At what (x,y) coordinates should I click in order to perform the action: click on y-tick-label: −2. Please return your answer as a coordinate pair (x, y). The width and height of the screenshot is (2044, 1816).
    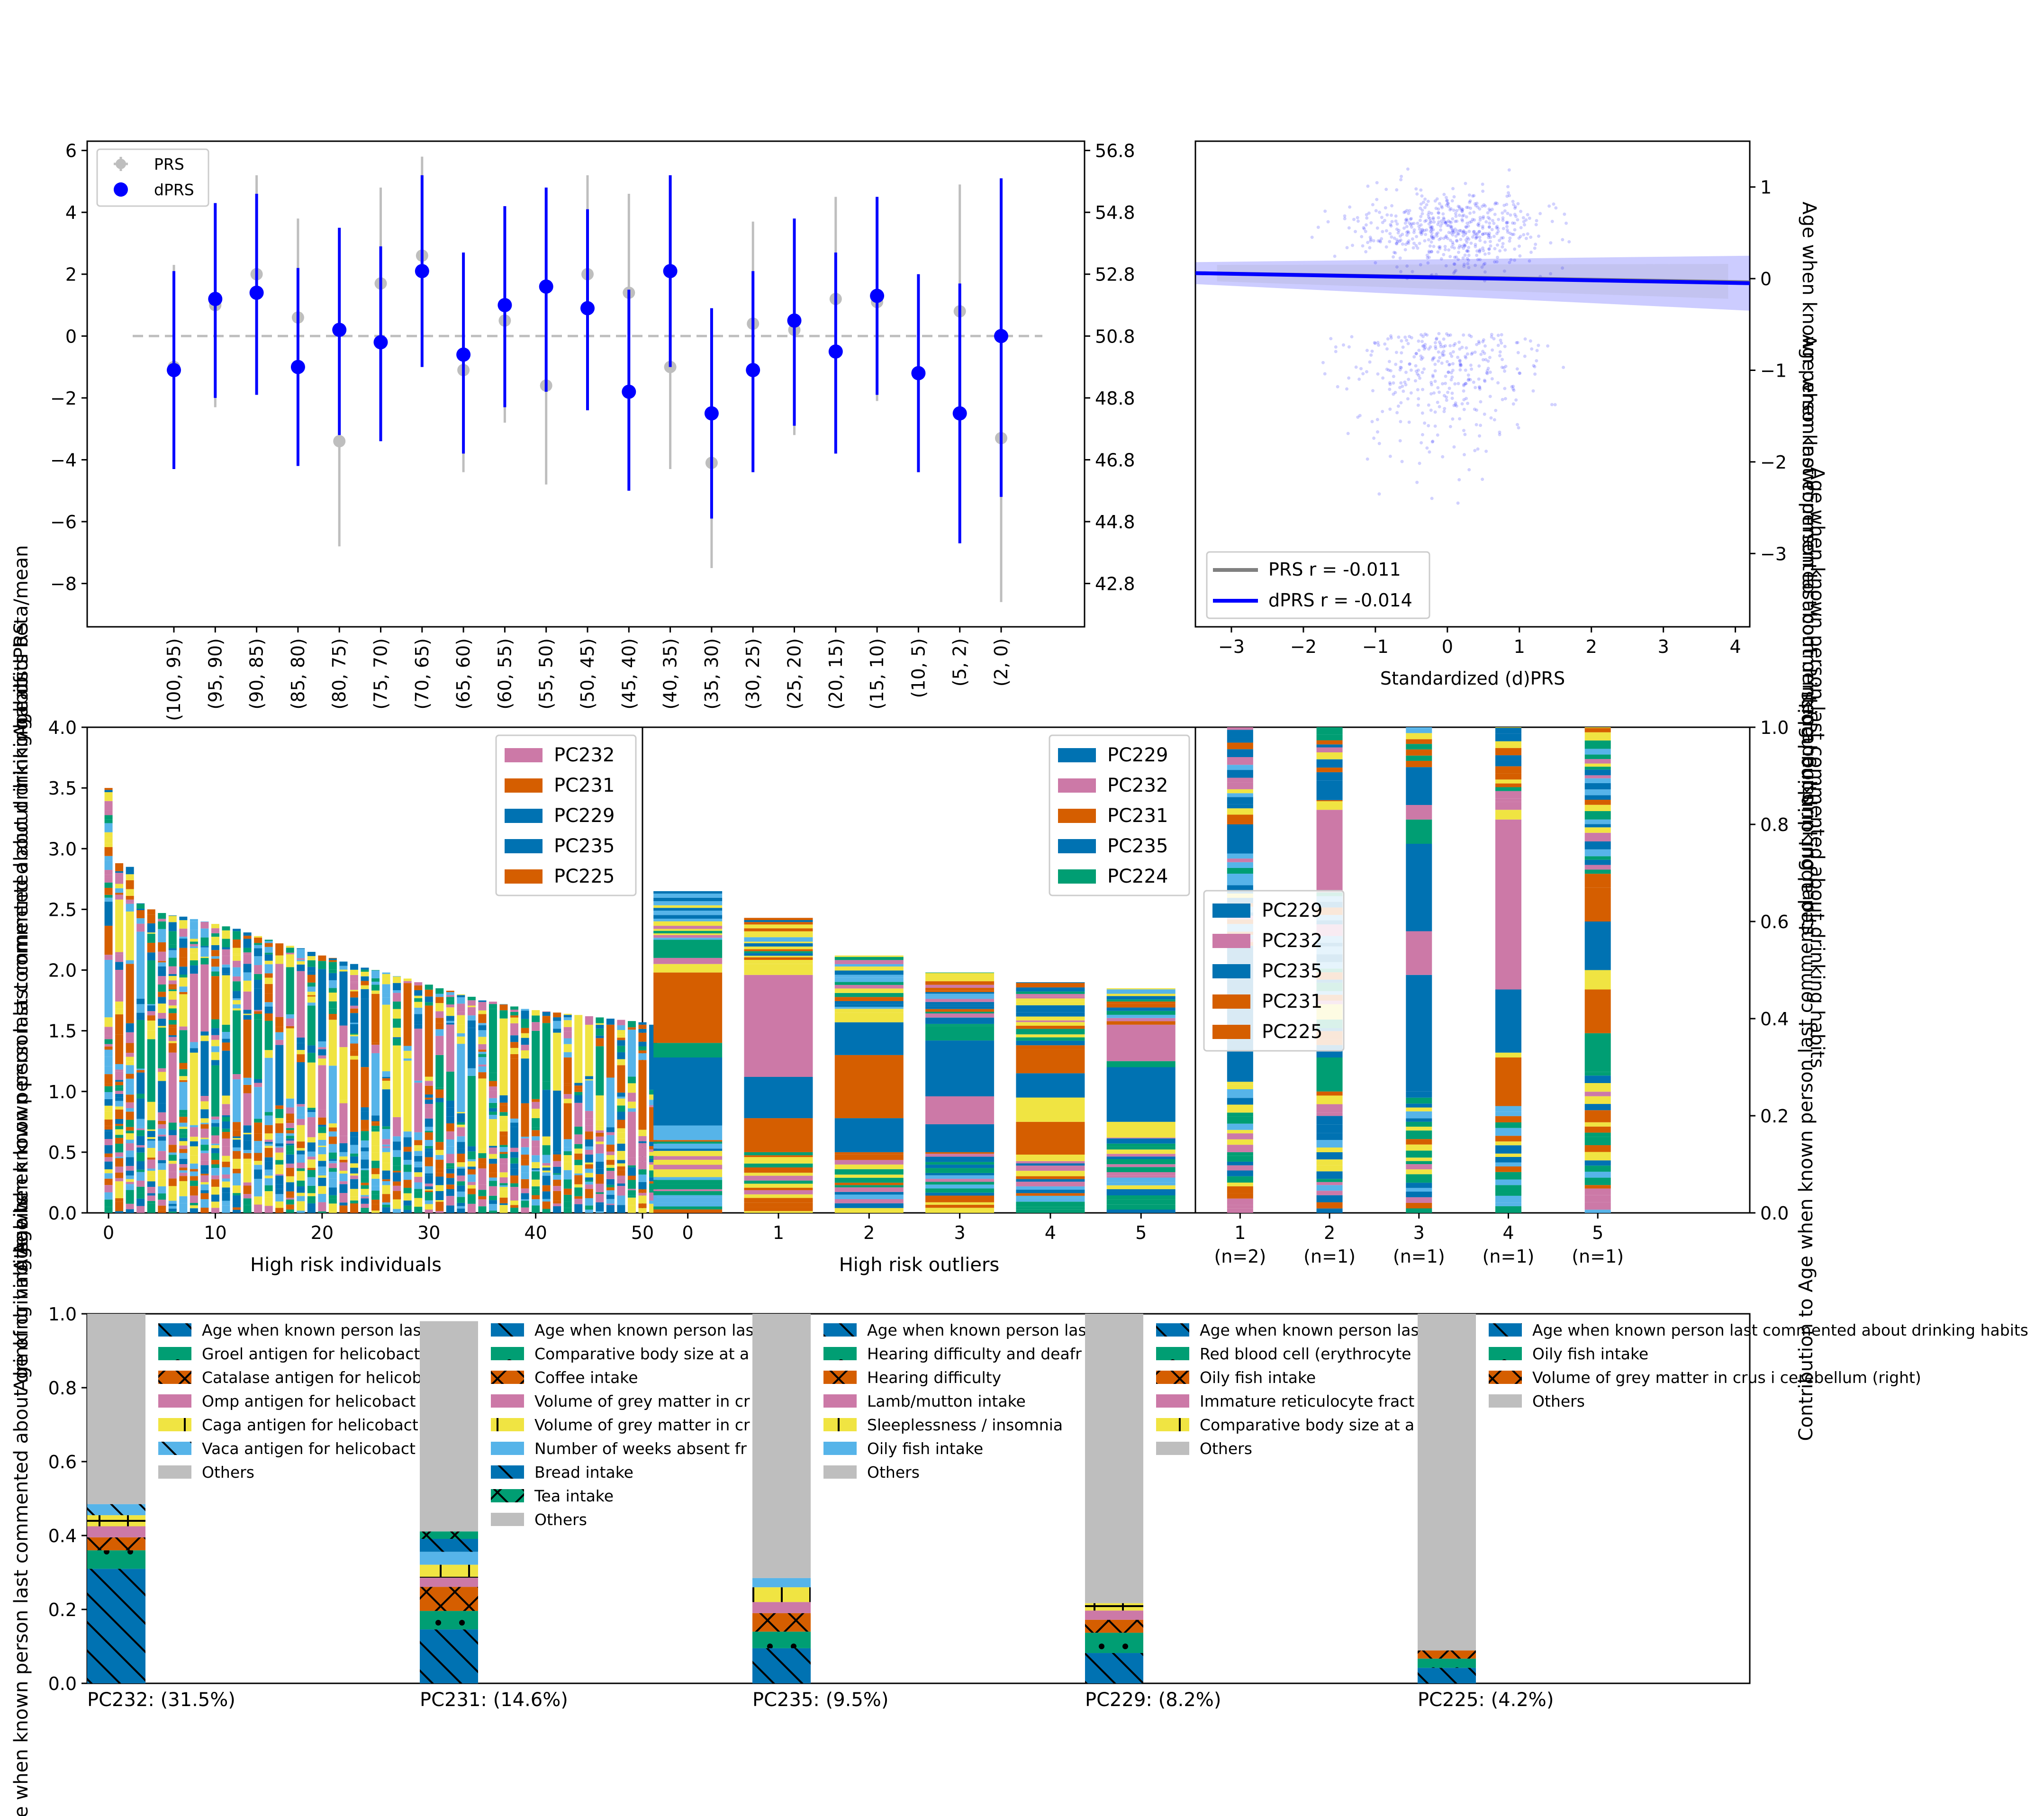
    Looking at the image, I should click on (64, 398).